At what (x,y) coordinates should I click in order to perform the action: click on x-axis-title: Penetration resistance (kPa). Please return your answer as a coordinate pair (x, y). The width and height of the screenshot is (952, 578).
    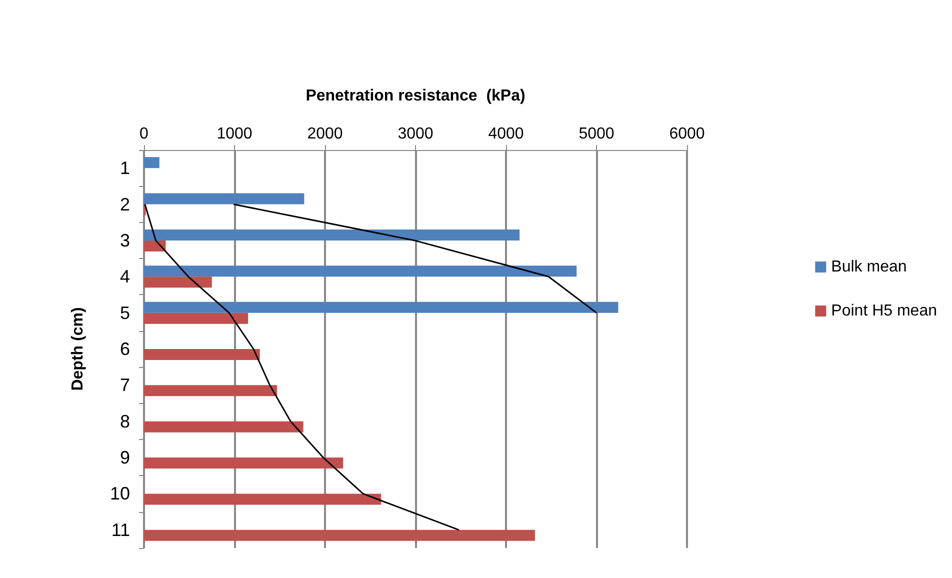
    Looking at the image, I should click on (416, 96).